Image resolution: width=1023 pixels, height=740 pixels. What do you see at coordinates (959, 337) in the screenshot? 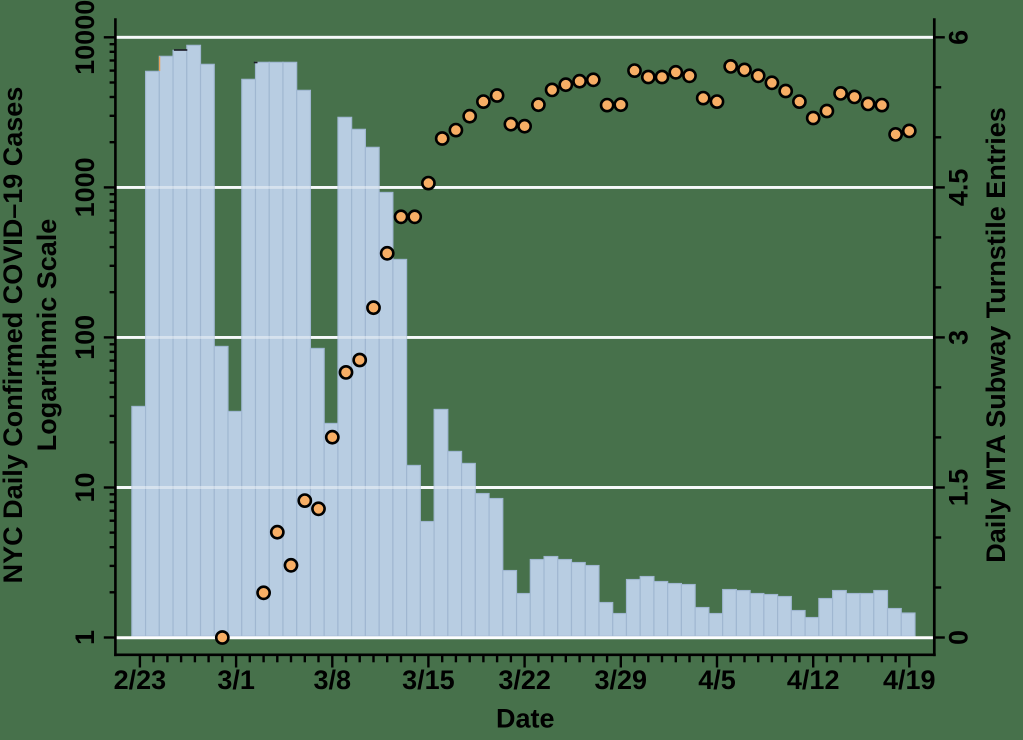
I see `svg-text: 3` at bounding box center [959, 337].